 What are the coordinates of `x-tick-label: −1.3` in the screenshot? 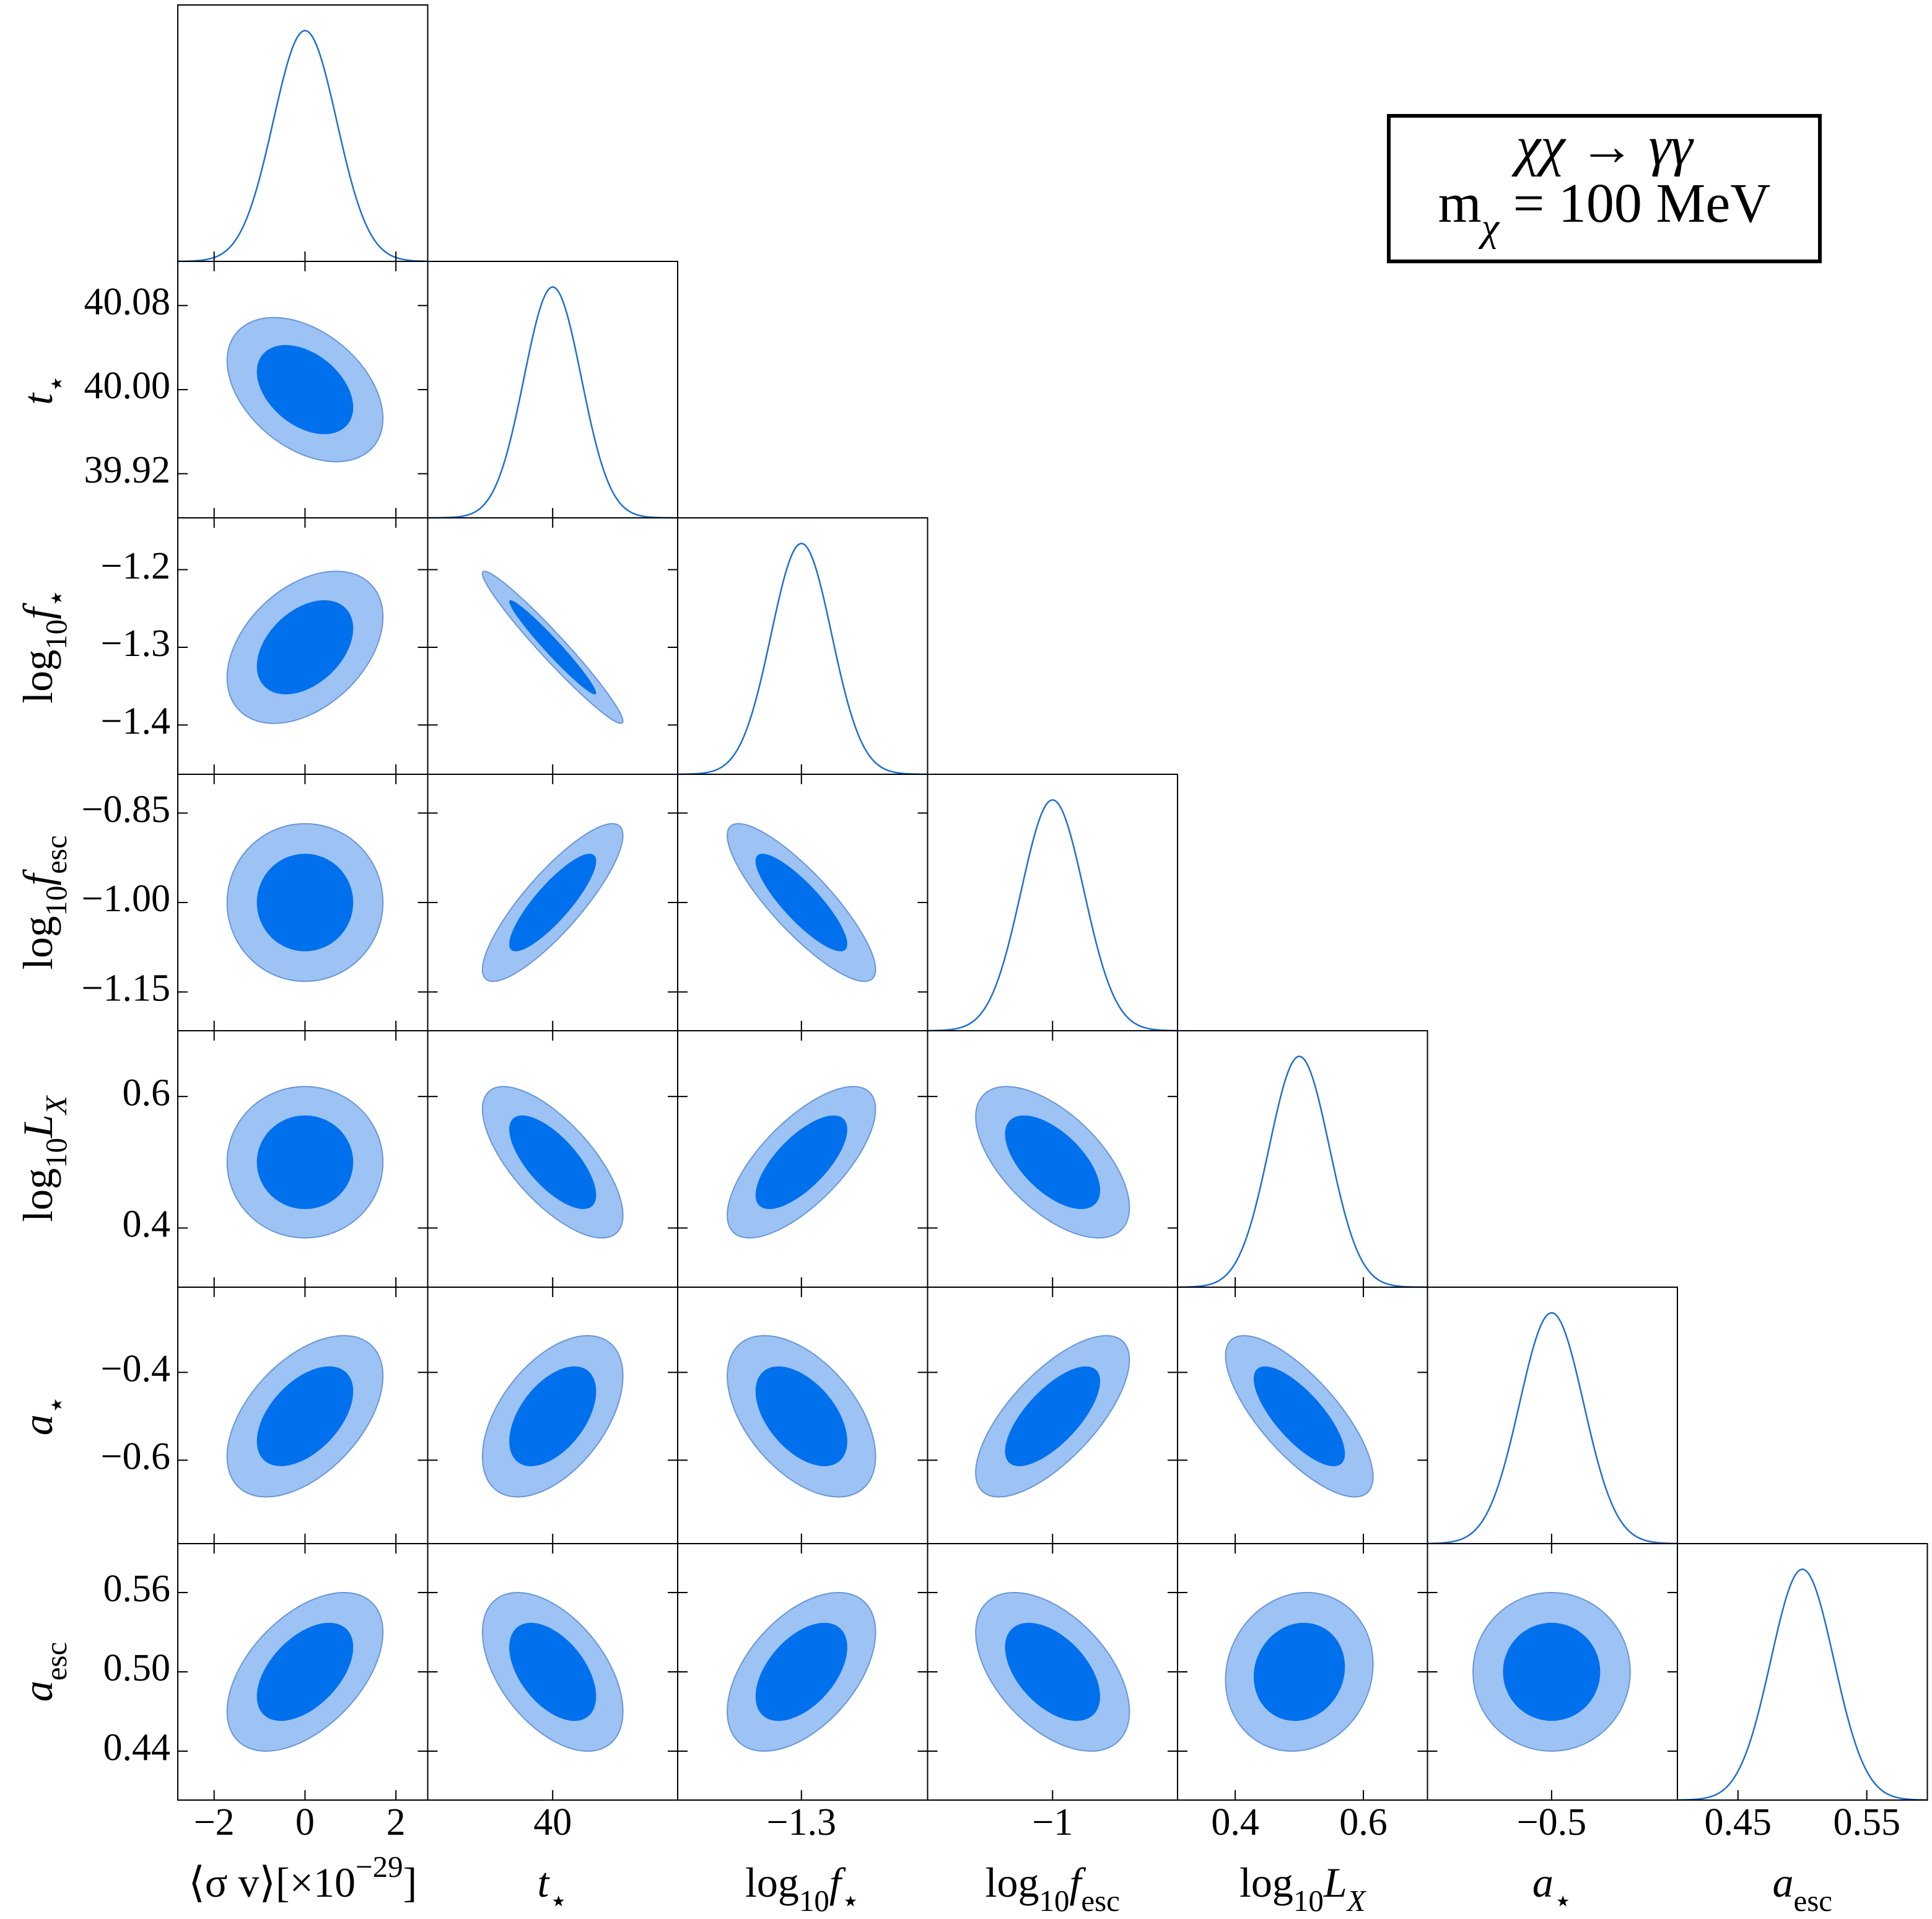 It's located at (801, 1822).